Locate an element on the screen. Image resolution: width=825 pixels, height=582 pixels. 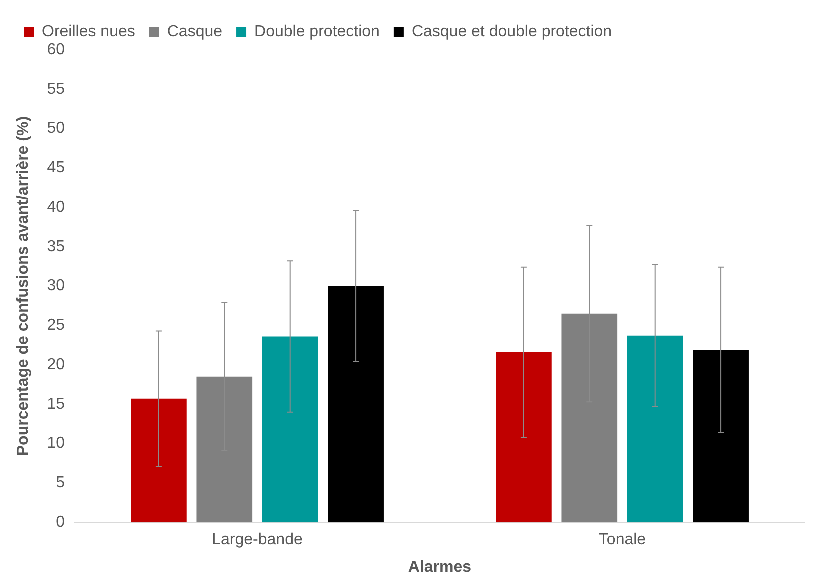
y-tick-label: 25 is located at coordinates (56, 325).